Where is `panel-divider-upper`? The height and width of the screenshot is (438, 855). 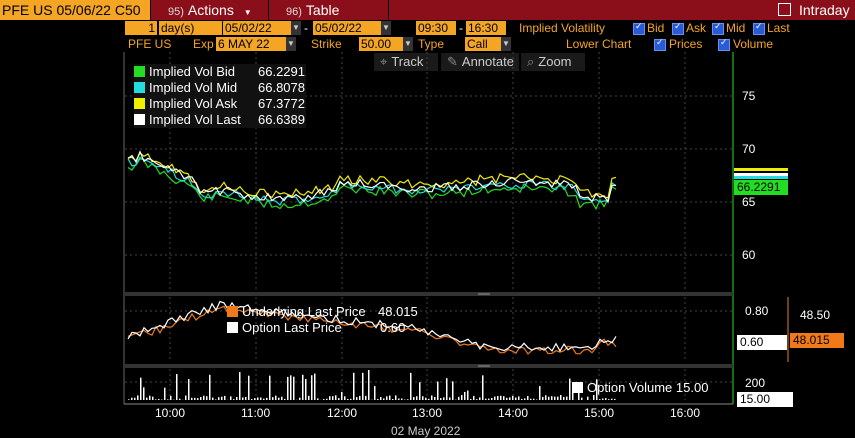
panel-divider-upper is located at coordinates (428, 294).